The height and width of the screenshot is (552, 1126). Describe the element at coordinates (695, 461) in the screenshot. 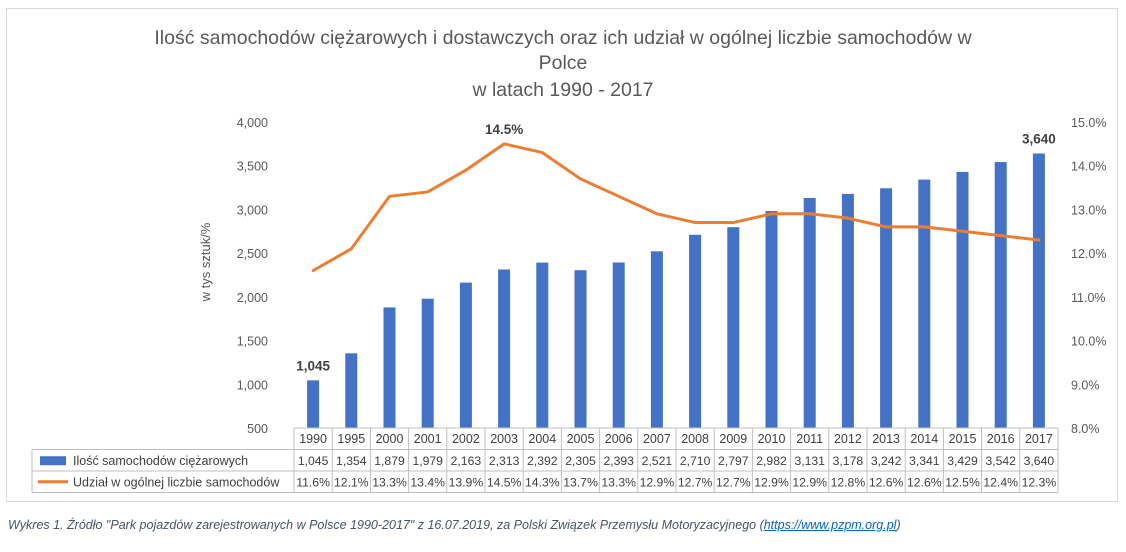

I see `table-cell: 2,710` at that location.